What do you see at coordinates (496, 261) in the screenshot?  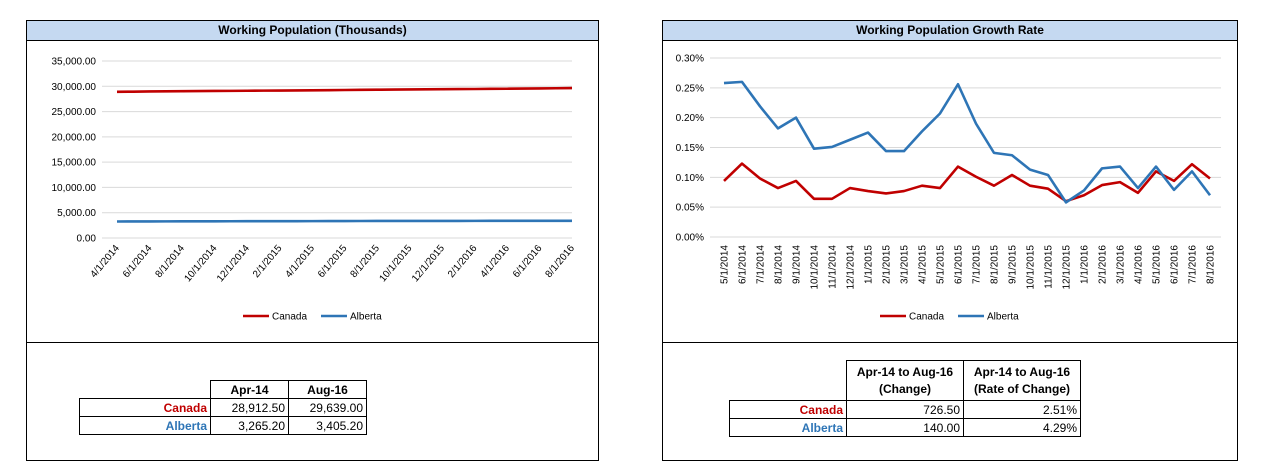 I see `x-tick-label: 4/1/2016` at bounding box center [496, 261].